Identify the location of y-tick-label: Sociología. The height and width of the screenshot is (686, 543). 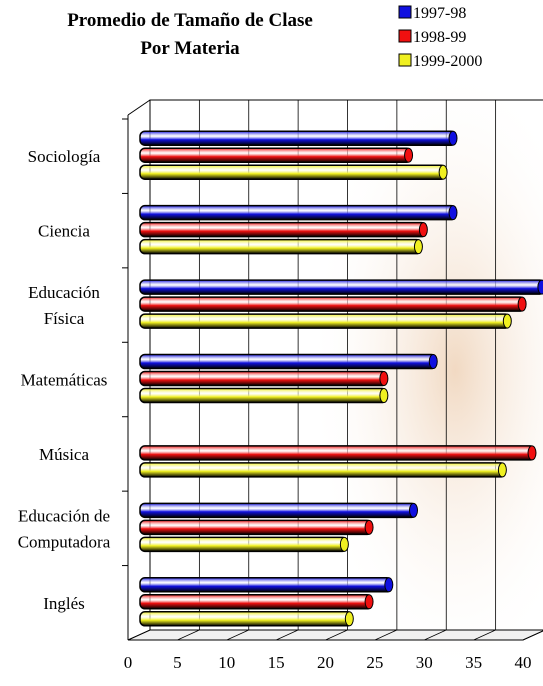
(64, 156).